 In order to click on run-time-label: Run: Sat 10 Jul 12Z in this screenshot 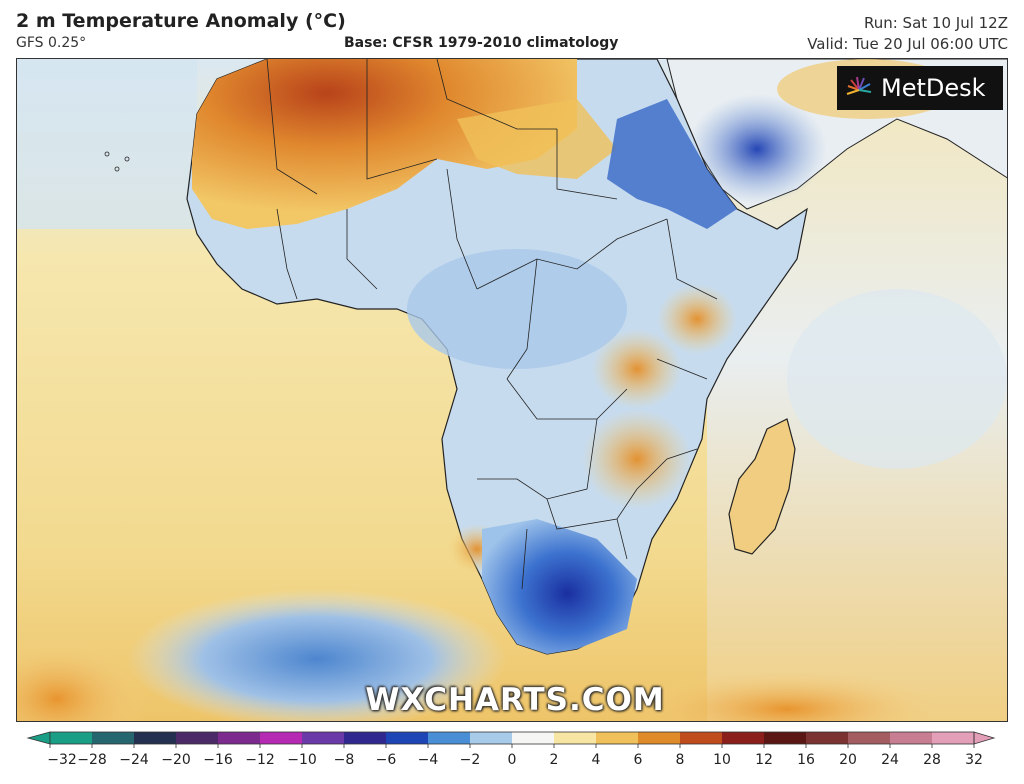, I will do `click(935, 23)`.